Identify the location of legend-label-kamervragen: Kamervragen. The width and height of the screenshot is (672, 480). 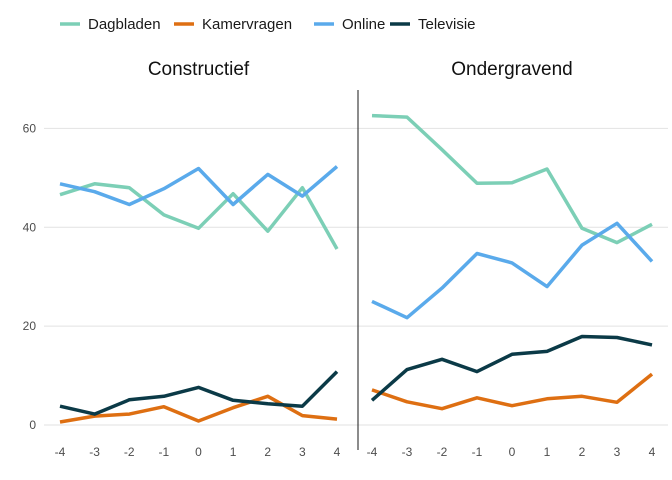
(247, 24).